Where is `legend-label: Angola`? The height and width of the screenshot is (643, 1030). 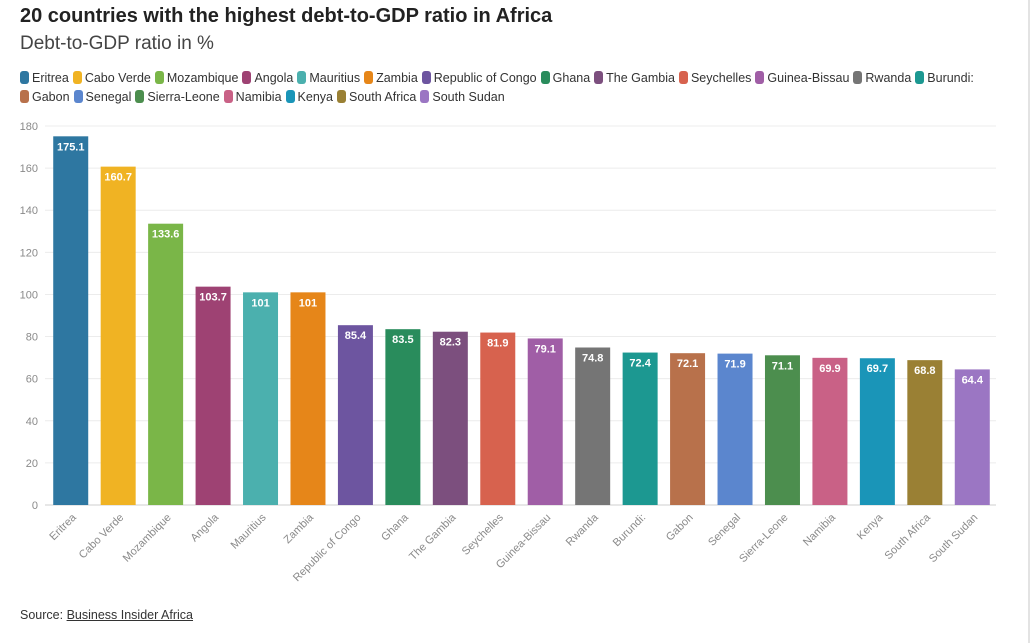 legend-label: Angola is located at coordinates (274, 78).